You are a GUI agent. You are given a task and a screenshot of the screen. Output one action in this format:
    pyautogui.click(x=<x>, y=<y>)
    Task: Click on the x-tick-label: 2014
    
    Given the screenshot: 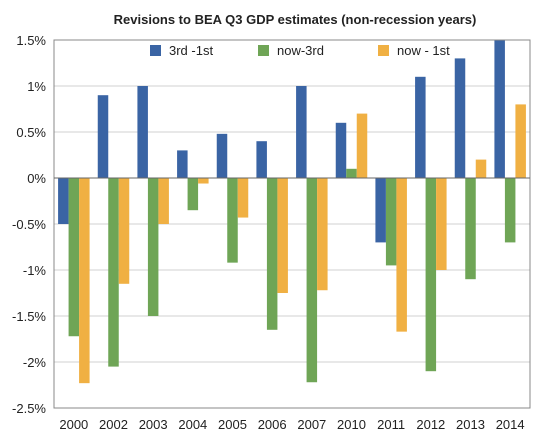 What is the action you would take?
    pyautogui.click(x=510, y=424)
    